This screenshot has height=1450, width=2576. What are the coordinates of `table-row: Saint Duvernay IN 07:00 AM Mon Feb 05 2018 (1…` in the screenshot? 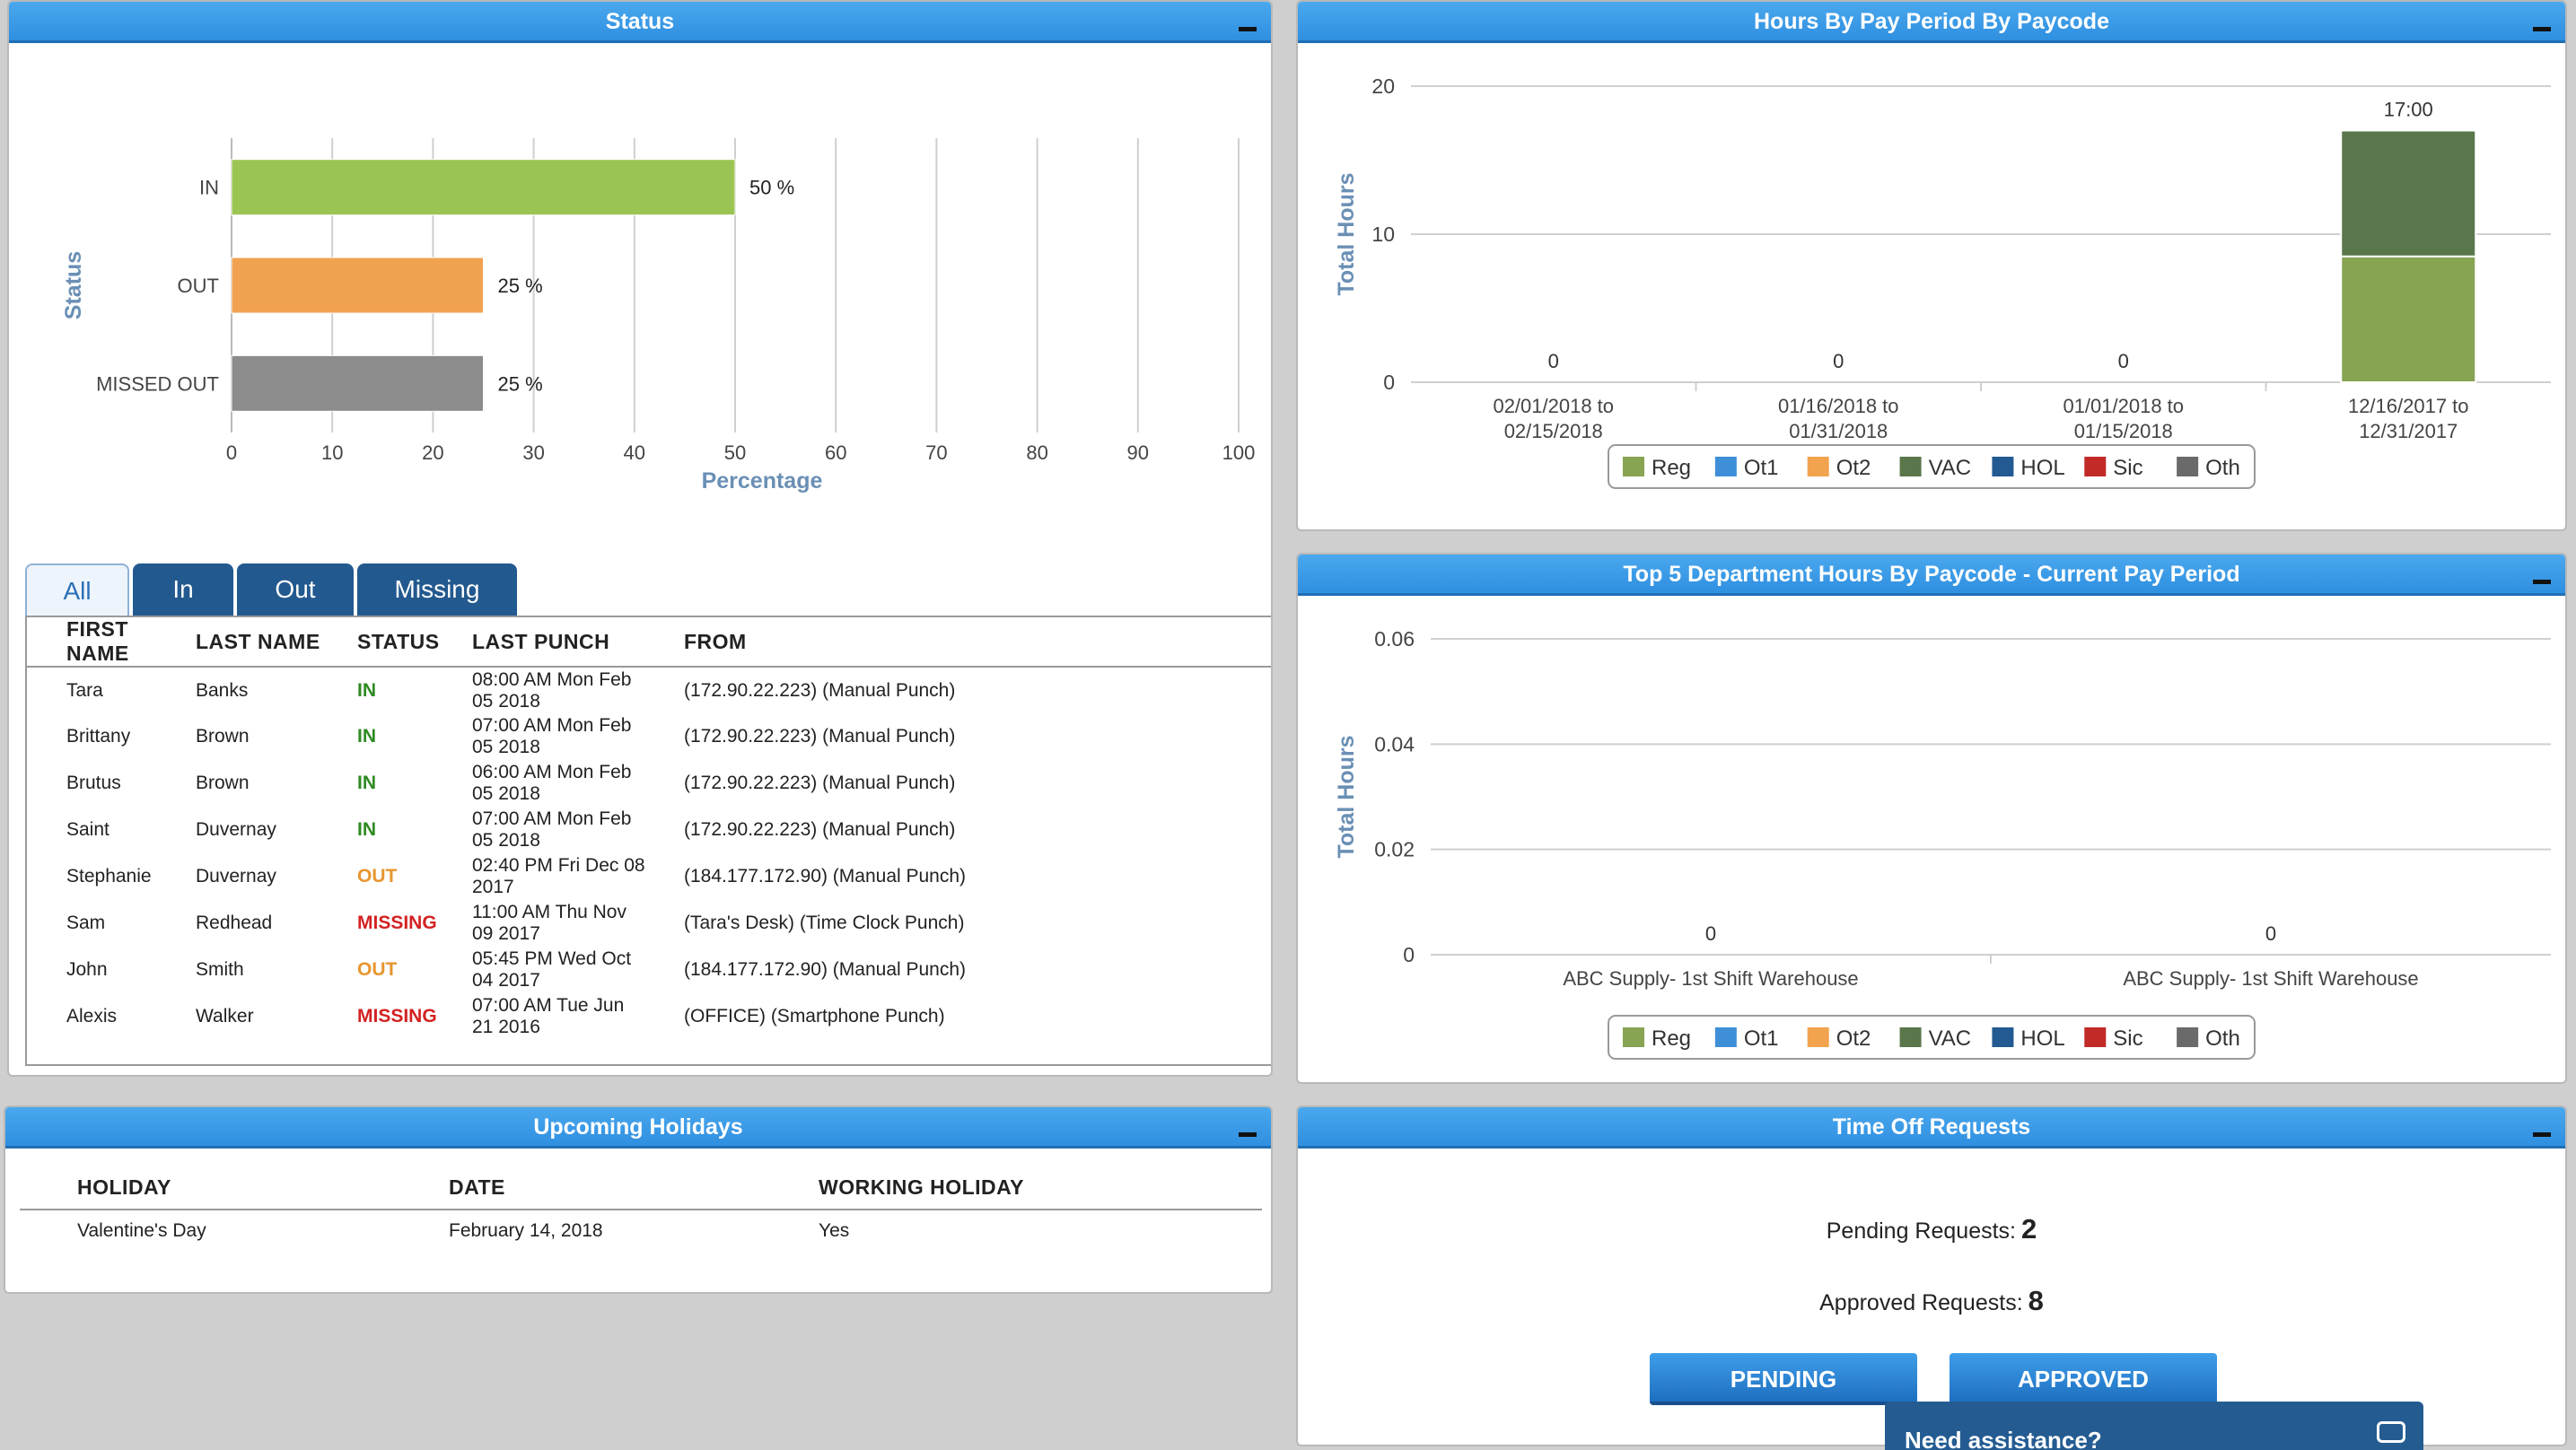 It's located at (649, 830).